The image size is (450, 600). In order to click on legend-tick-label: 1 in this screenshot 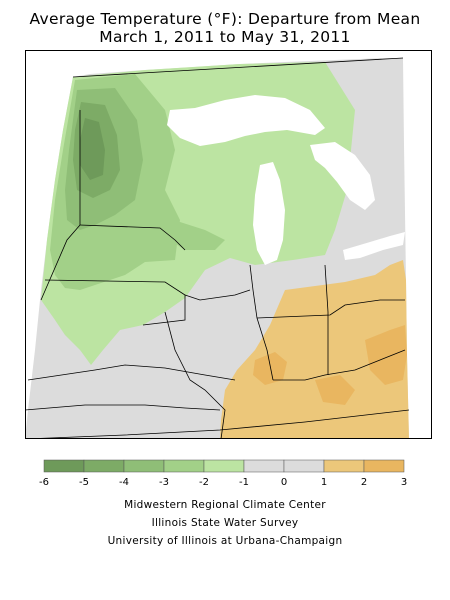, I will do `click(324, 482)`.